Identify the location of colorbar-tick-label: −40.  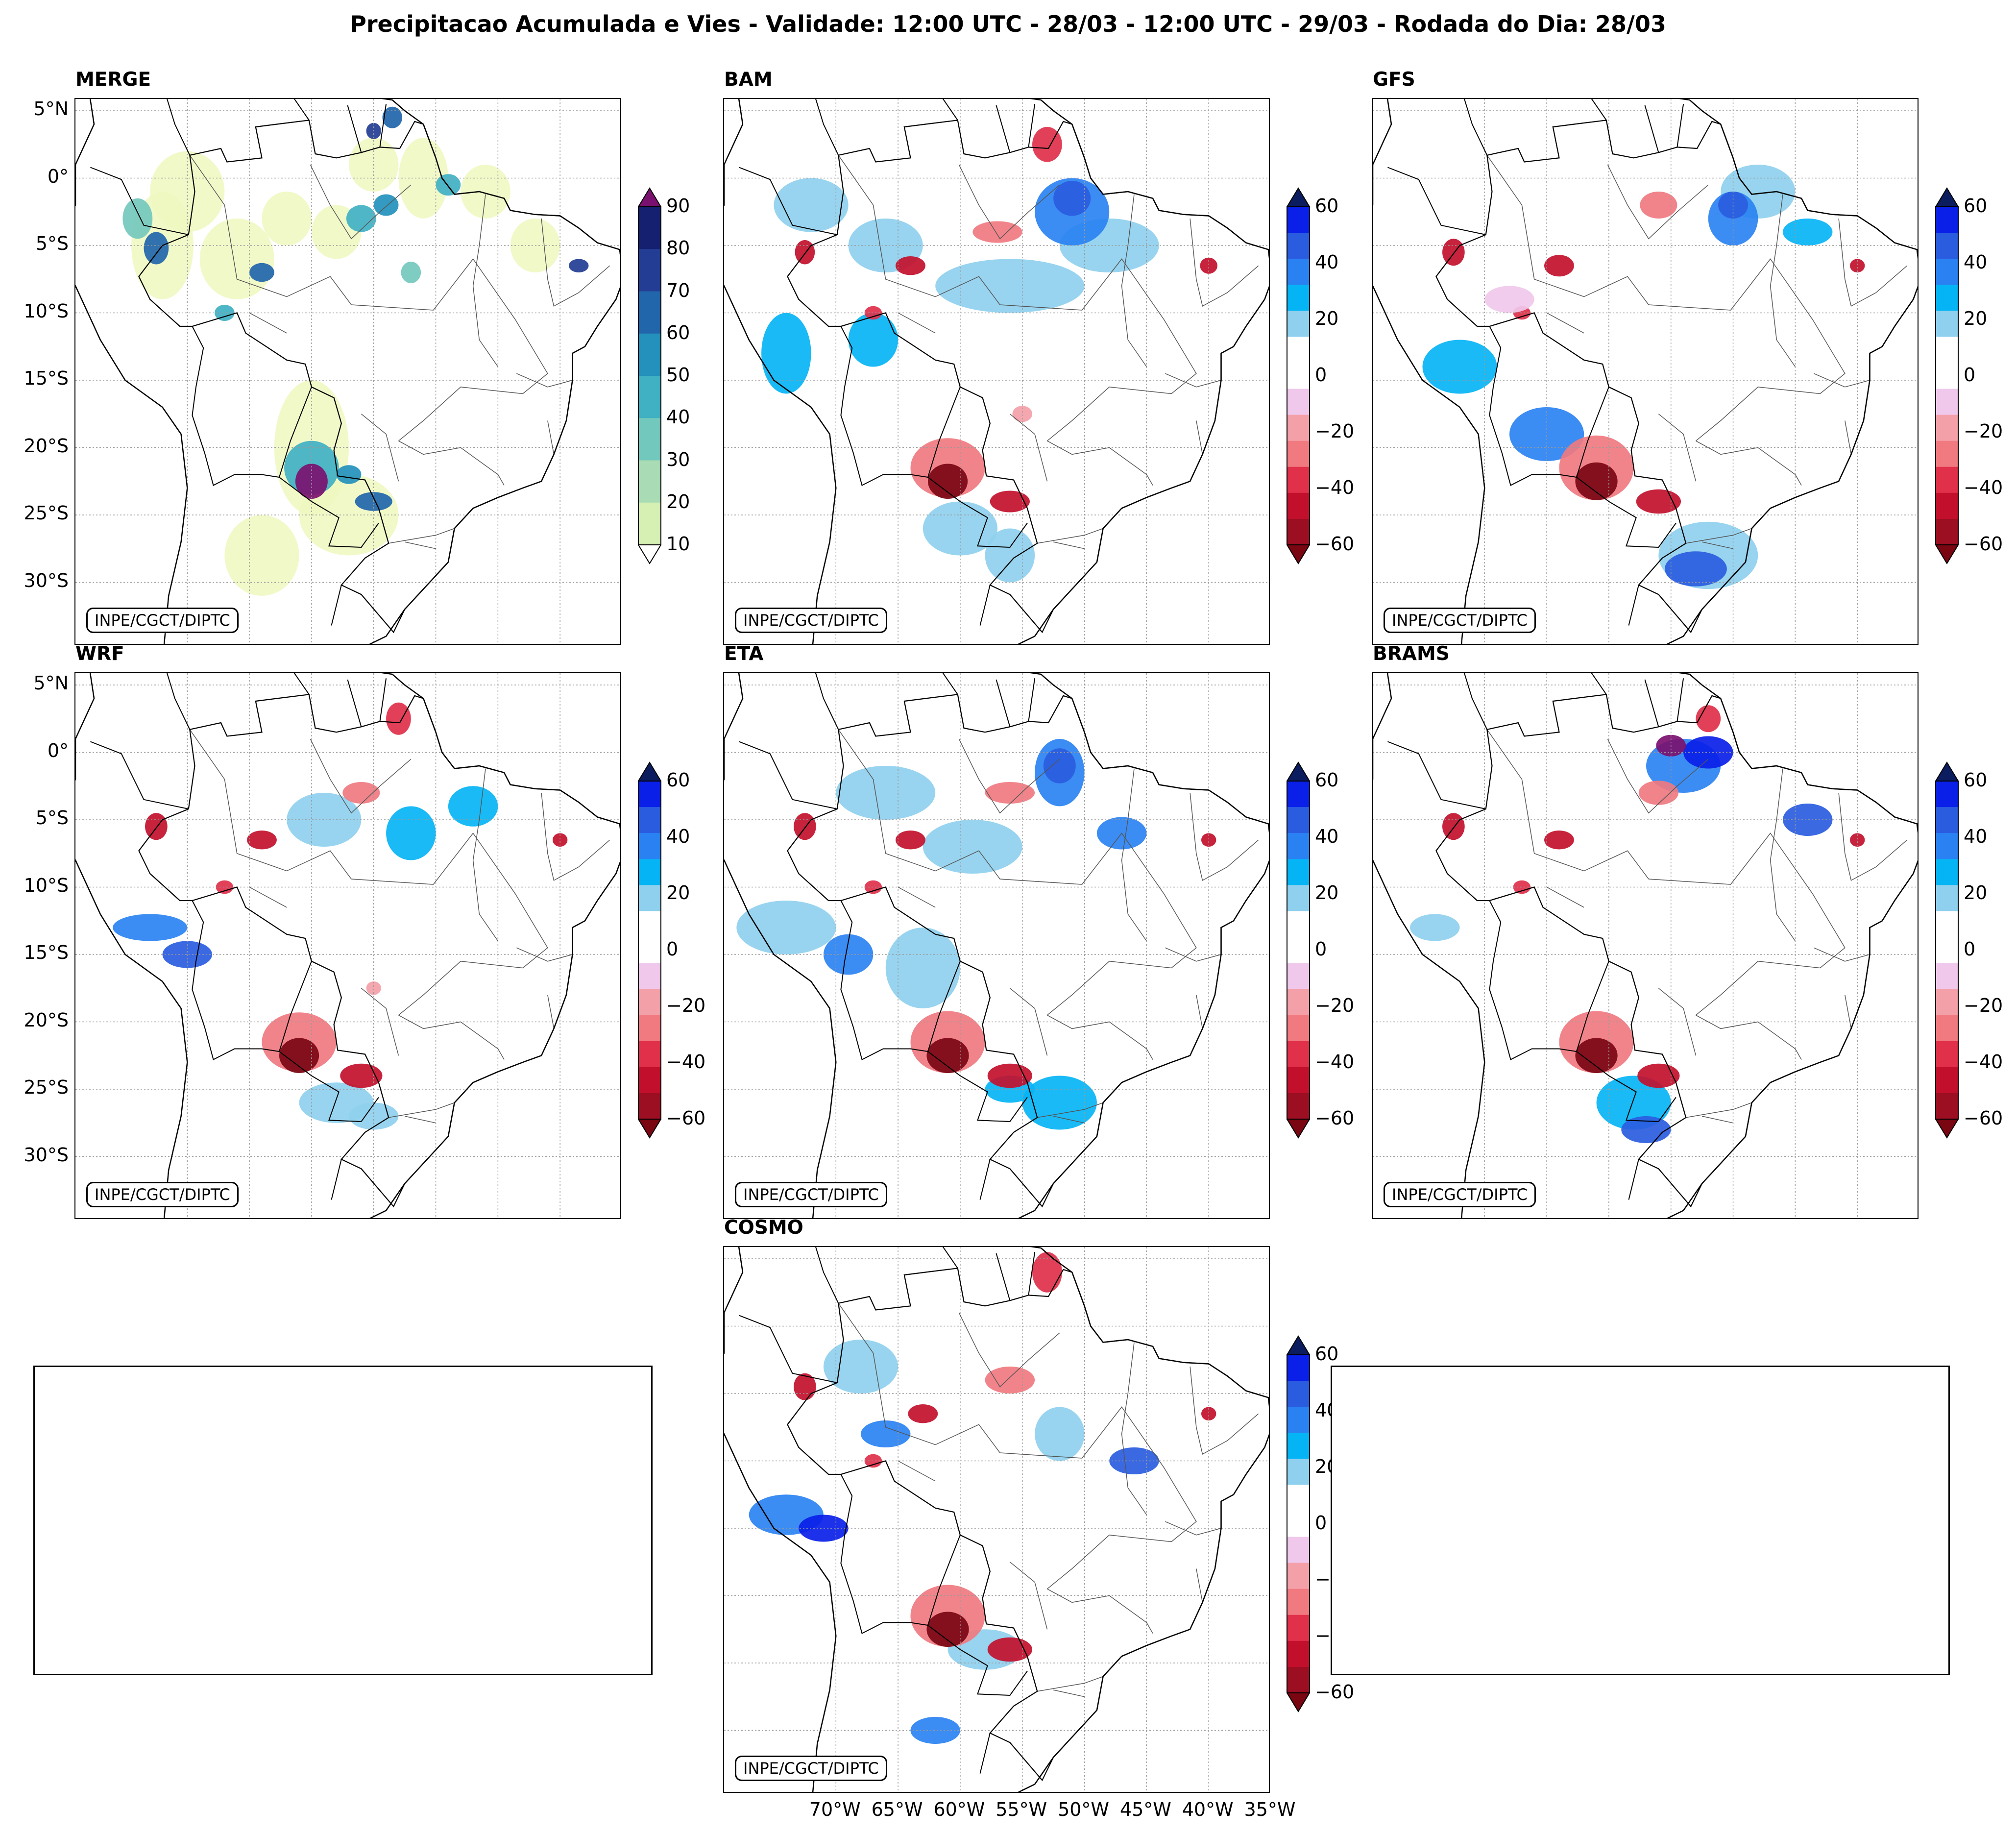
(686, 1062).